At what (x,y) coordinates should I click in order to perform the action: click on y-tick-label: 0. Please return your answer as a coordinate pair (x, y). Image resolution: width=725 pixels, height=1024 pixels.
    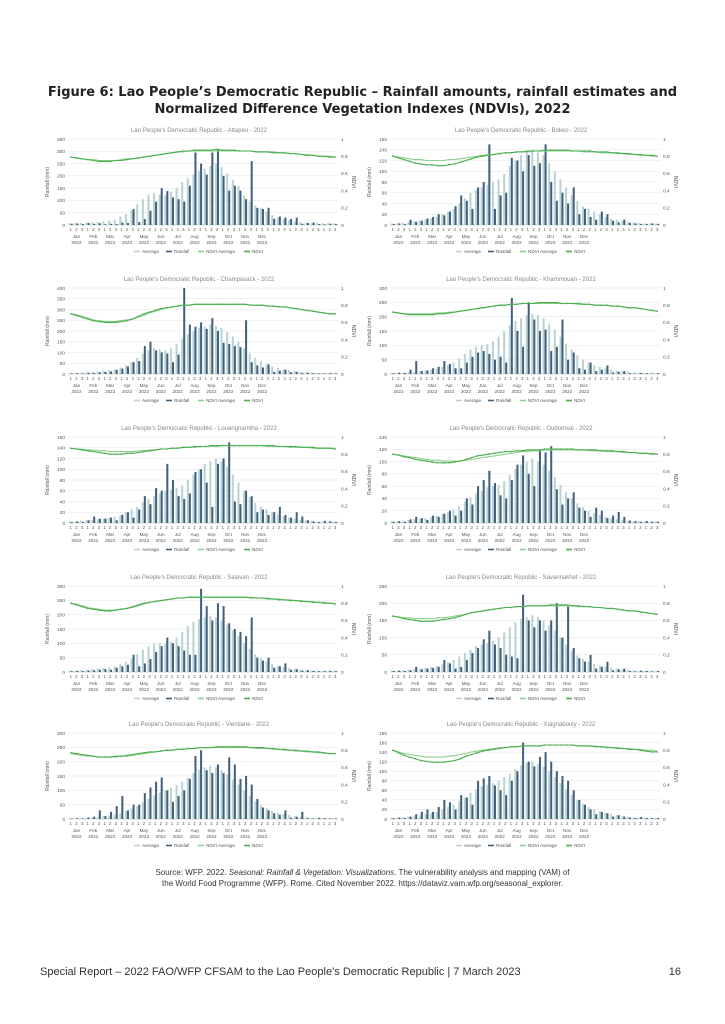
    Looking at the image, I should click on (63, 226).